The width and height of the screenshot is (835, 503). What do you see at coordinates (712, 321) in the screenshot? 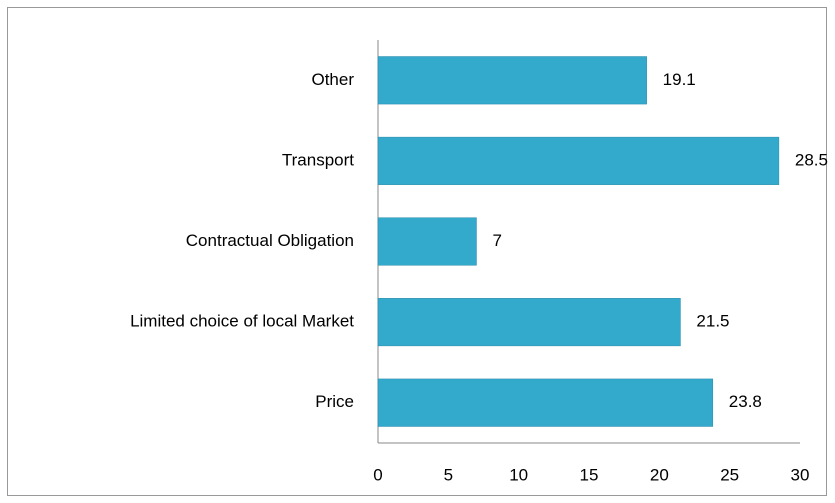
I see `value-label: 21.5` at bounding box center [712, 321].